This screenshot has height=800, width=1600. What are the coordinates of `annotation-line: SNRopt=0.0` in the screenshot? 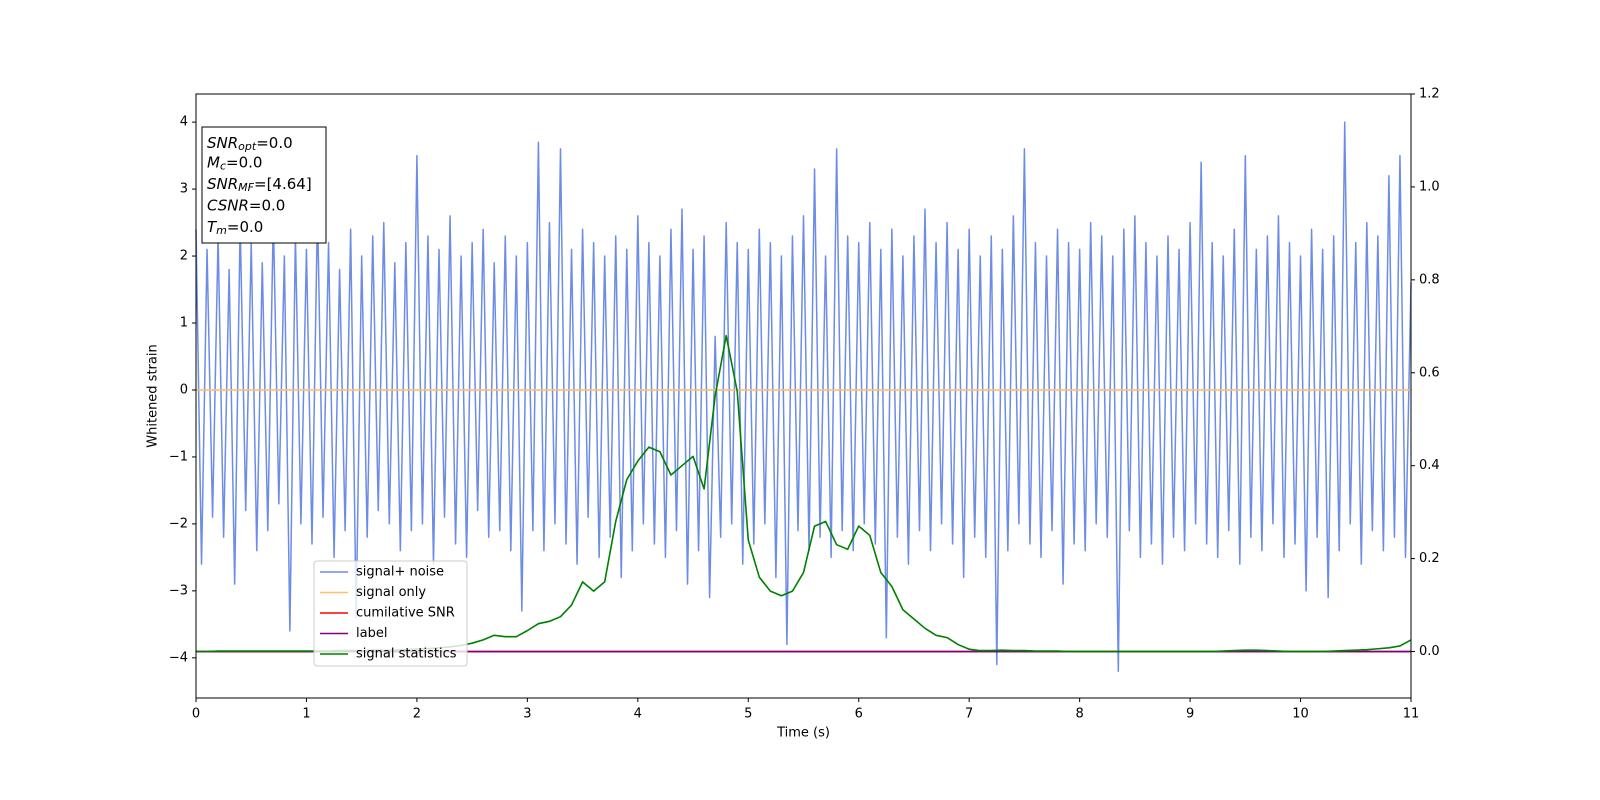 It's located at (250, 144).